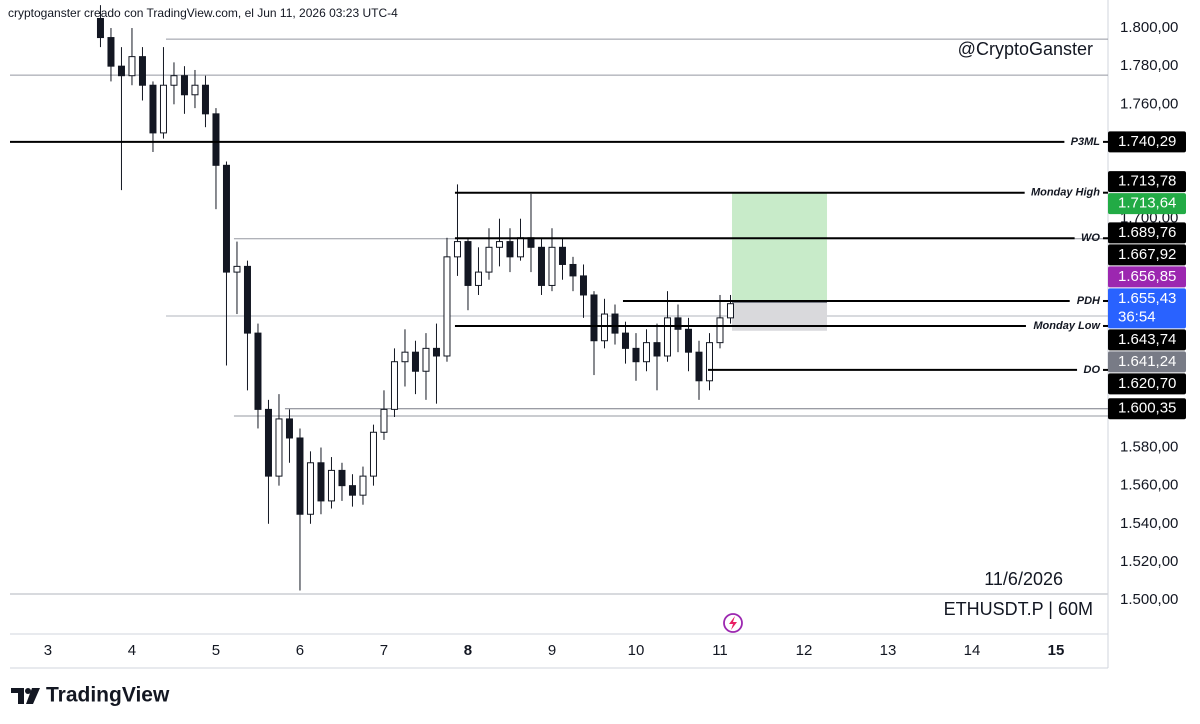 Image resolution: width=1200 pixels, height=724 pixels. Describe the element at coordinates (1149, 65) in the screenshot. I see `y-tick-label: 1.780,00` at that location.